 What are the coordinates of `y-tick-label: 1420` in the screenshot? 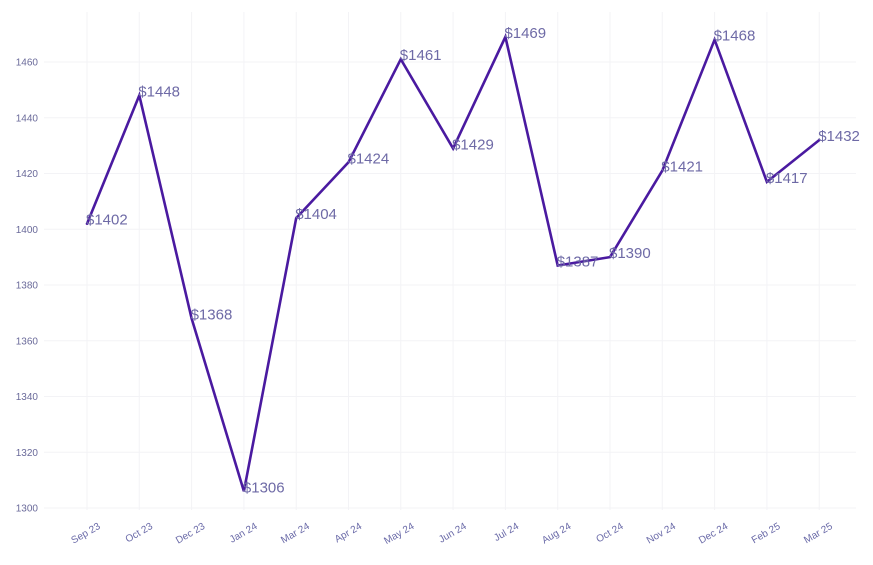 It's located at (27, 174).